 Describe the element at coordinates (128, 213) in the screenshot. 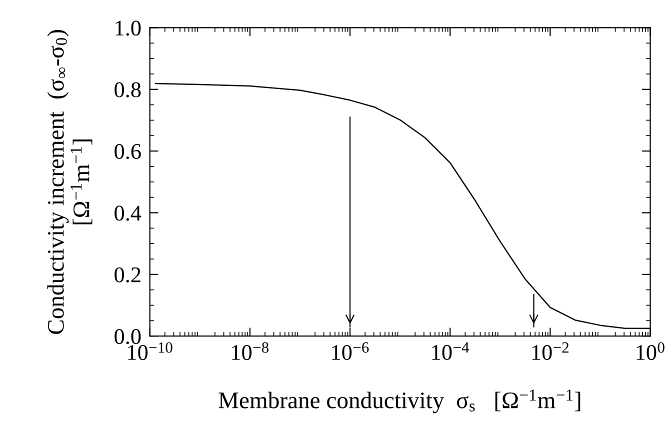

I see `y-tick-label: 0.4` at that location.